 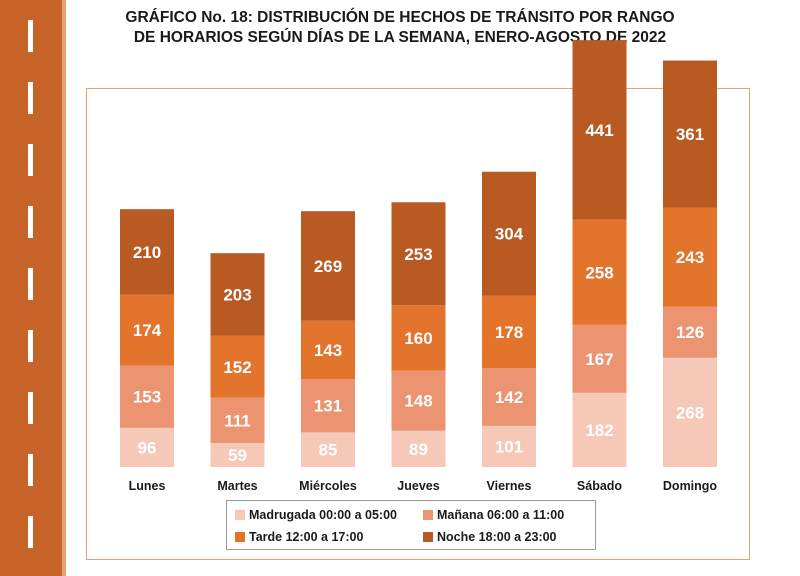 I want to click on data-label: 203, so click(x=237, y=295).